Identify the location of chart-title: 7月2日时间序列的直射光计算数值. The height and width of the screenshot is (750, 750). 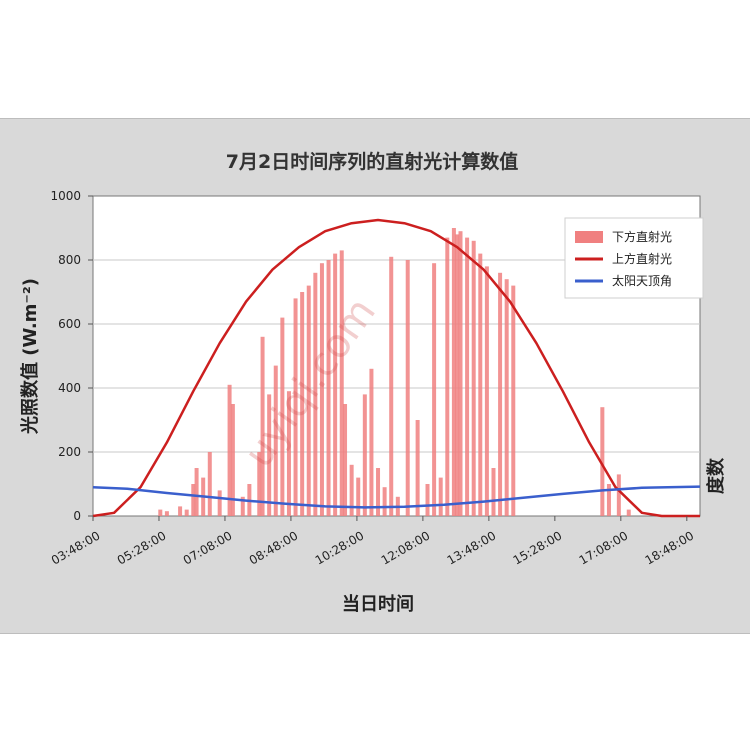
(372, 161).